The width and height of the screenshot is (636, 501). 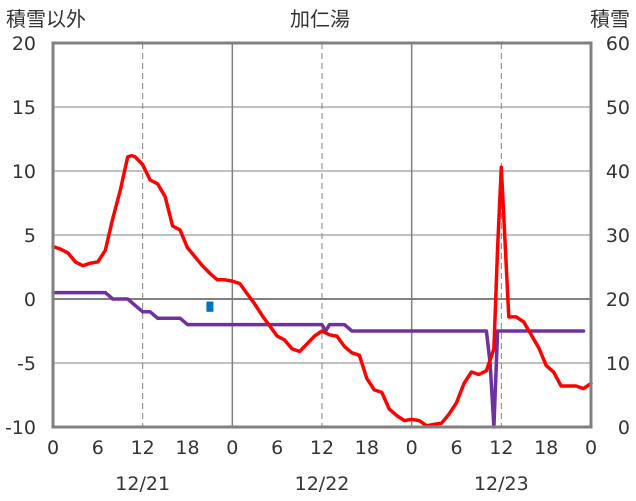 What do you see at coordinates (618, 108) in the screenshot?
I see `y-tick-label-right: 50` at bounding box center [618, 108].